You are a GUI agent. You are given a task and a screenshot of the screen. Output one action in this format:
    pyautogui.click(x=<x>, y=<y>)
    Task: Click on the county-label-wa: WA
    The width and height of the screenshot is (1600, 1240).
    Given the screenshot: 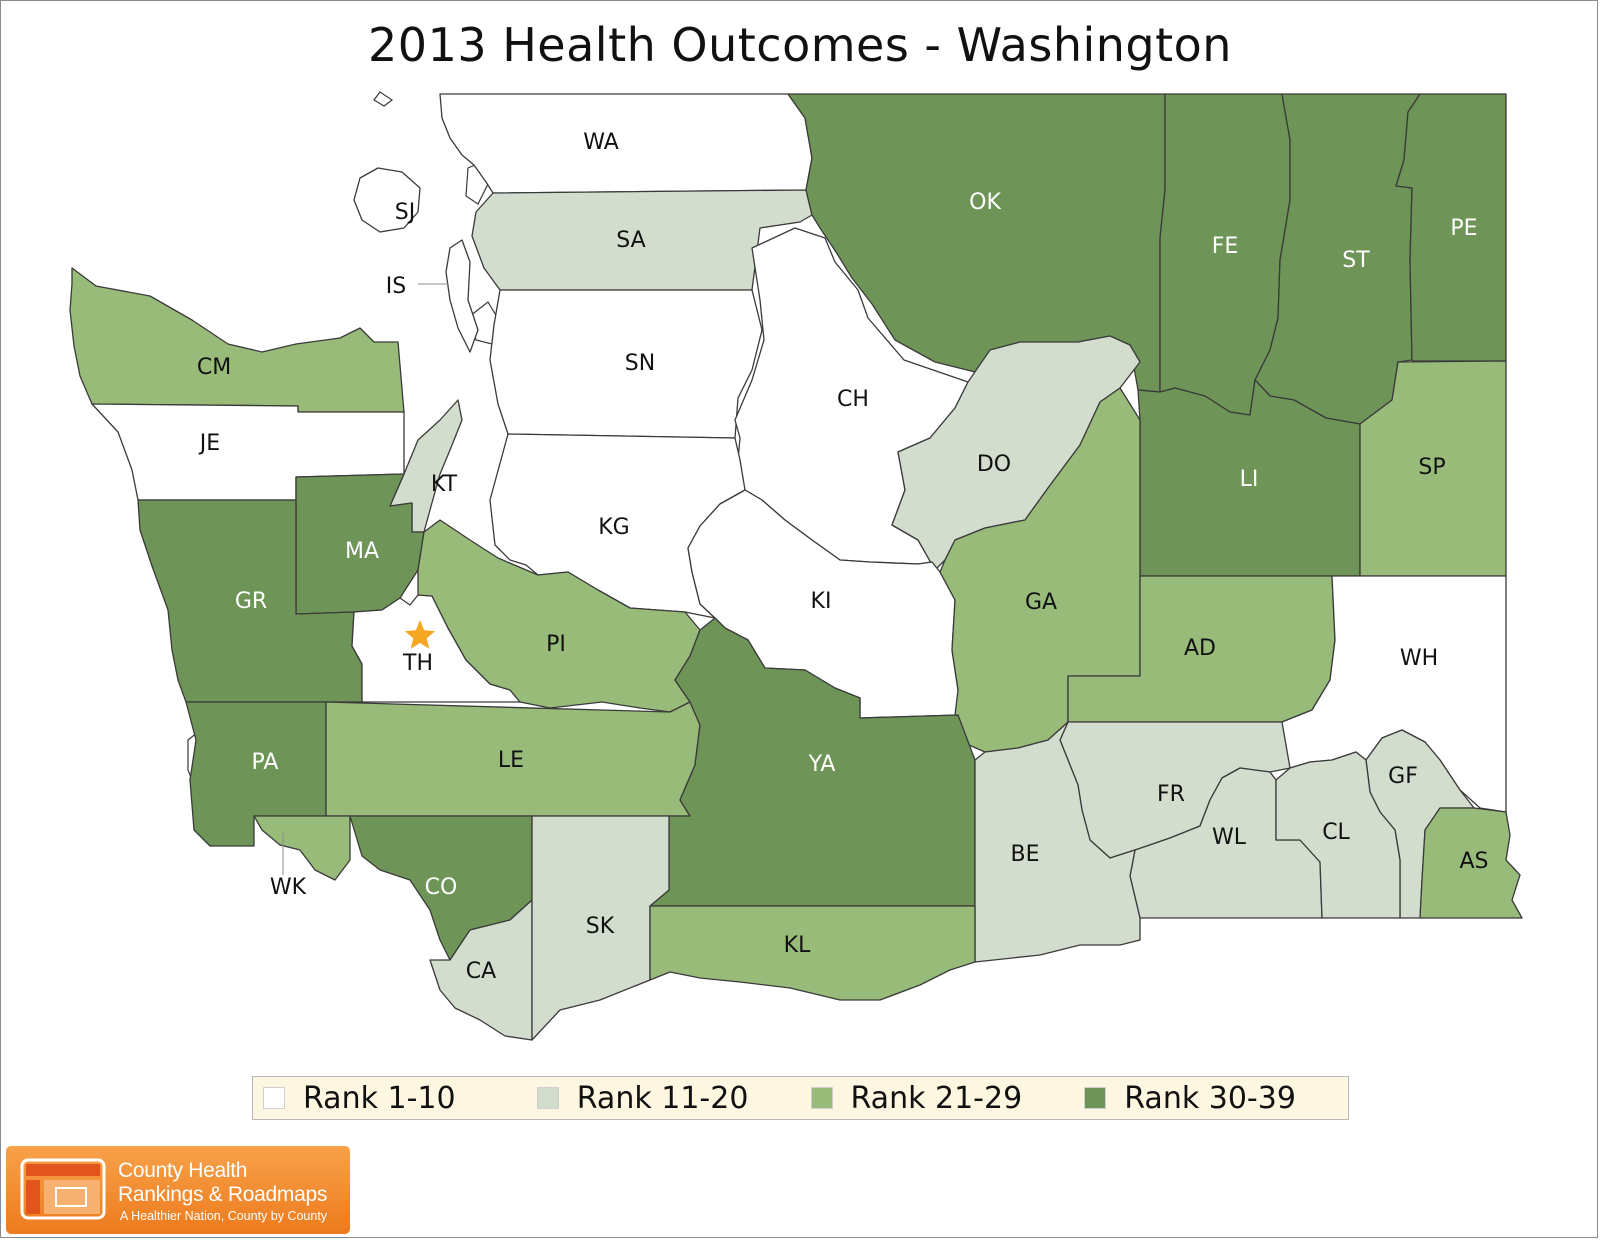 What is the action you would take?
    pyautogui.click(x=601, y=142)
    